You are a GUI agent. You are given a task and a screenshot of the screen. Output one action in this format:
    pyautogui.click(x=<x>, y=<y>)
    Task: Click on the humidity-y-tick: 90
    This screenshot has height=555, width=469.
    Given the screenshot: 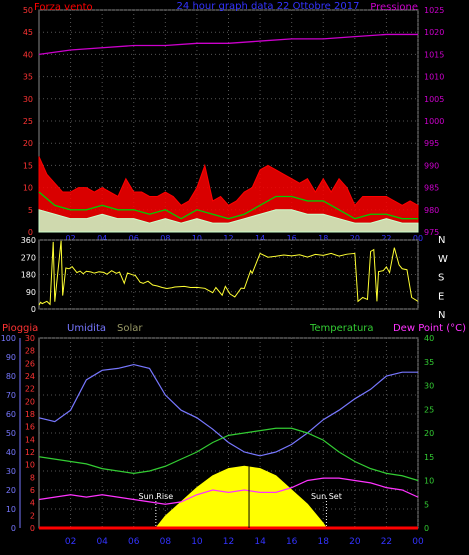 What is the action you would take?
    pyautogui.click(x=11, y=357)
    